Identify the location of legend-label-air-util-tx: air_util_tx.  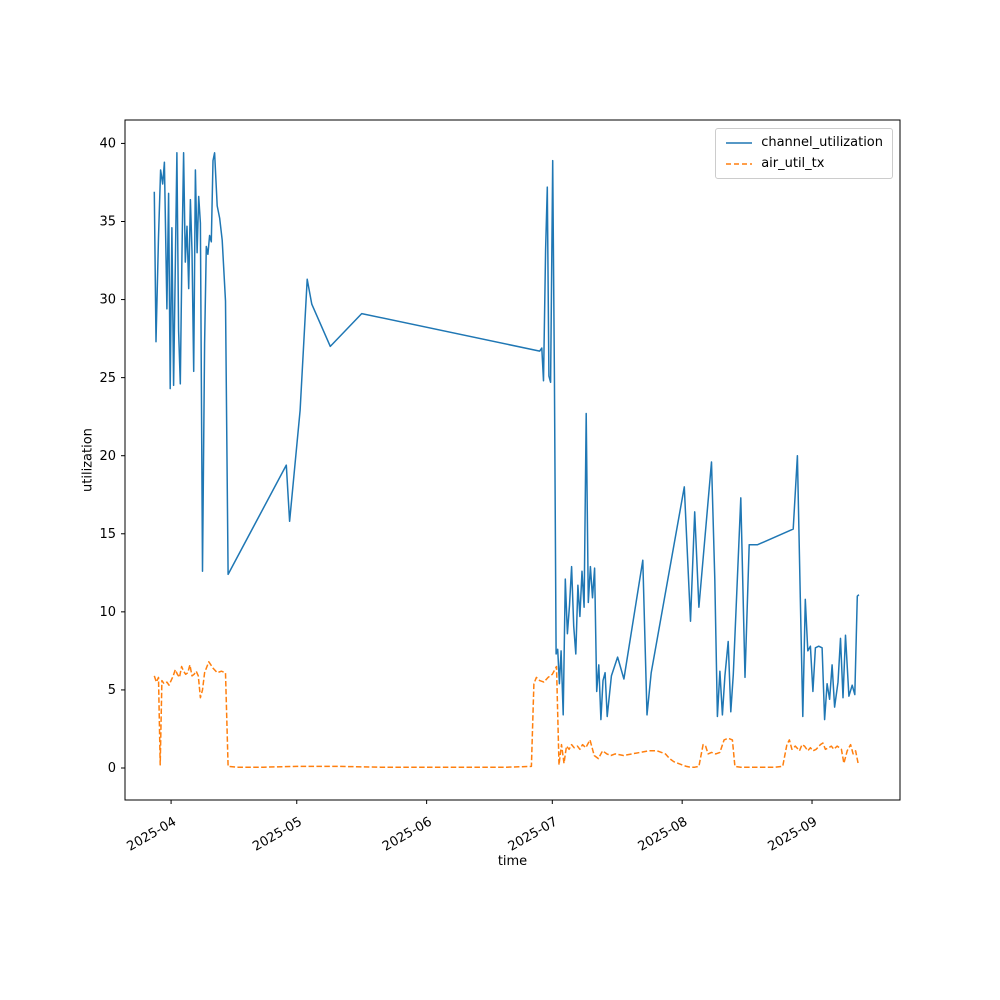
(793, 163).